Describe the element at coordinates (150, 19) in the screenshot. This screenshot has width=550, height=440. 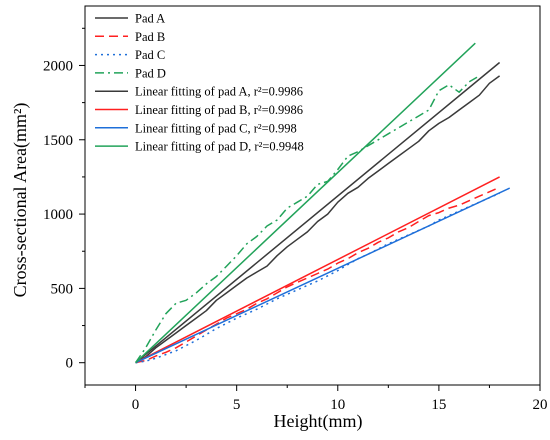
I see `legend-label-1: Pad A` at that location.